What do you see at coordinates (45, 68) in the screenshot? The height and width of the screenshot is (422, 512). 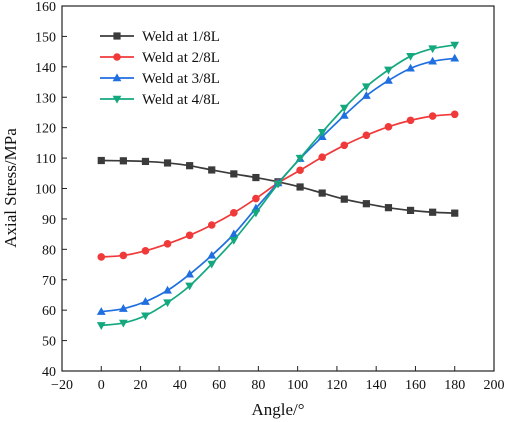 I see `y-tick-label: 140` at bounding box center [45, 68].